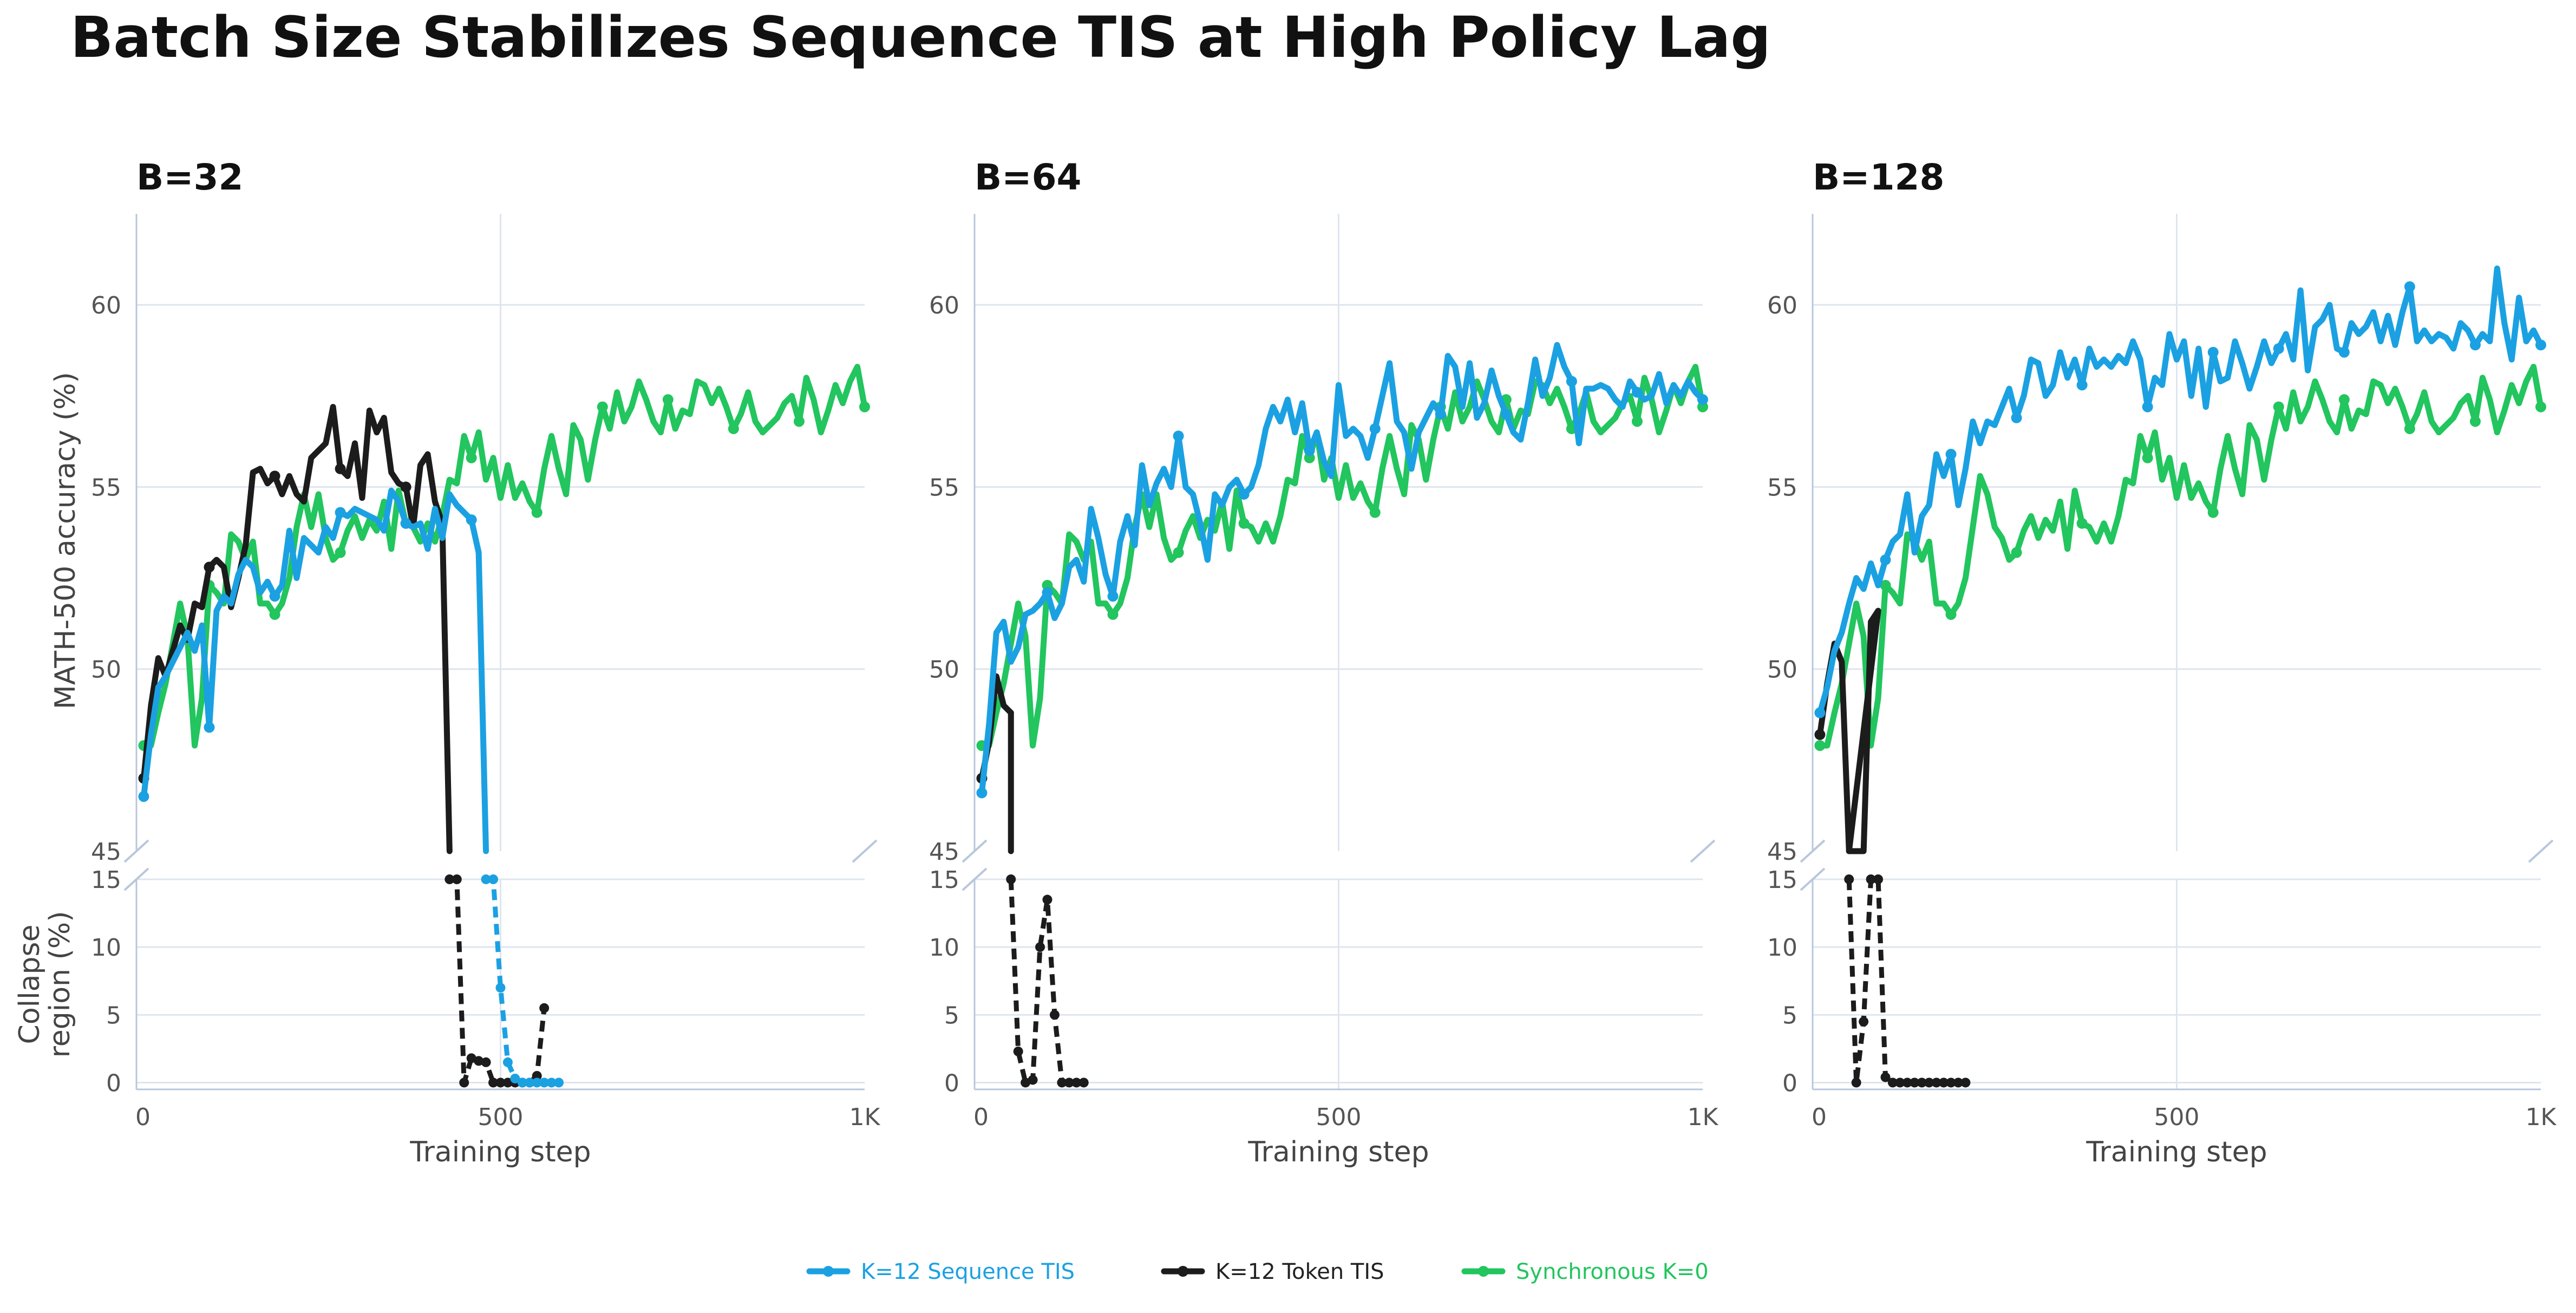 The height and width of the screenshot is (1313, 2576). I want to click on series-k-12-sequence-tis, so click(2180, 491).